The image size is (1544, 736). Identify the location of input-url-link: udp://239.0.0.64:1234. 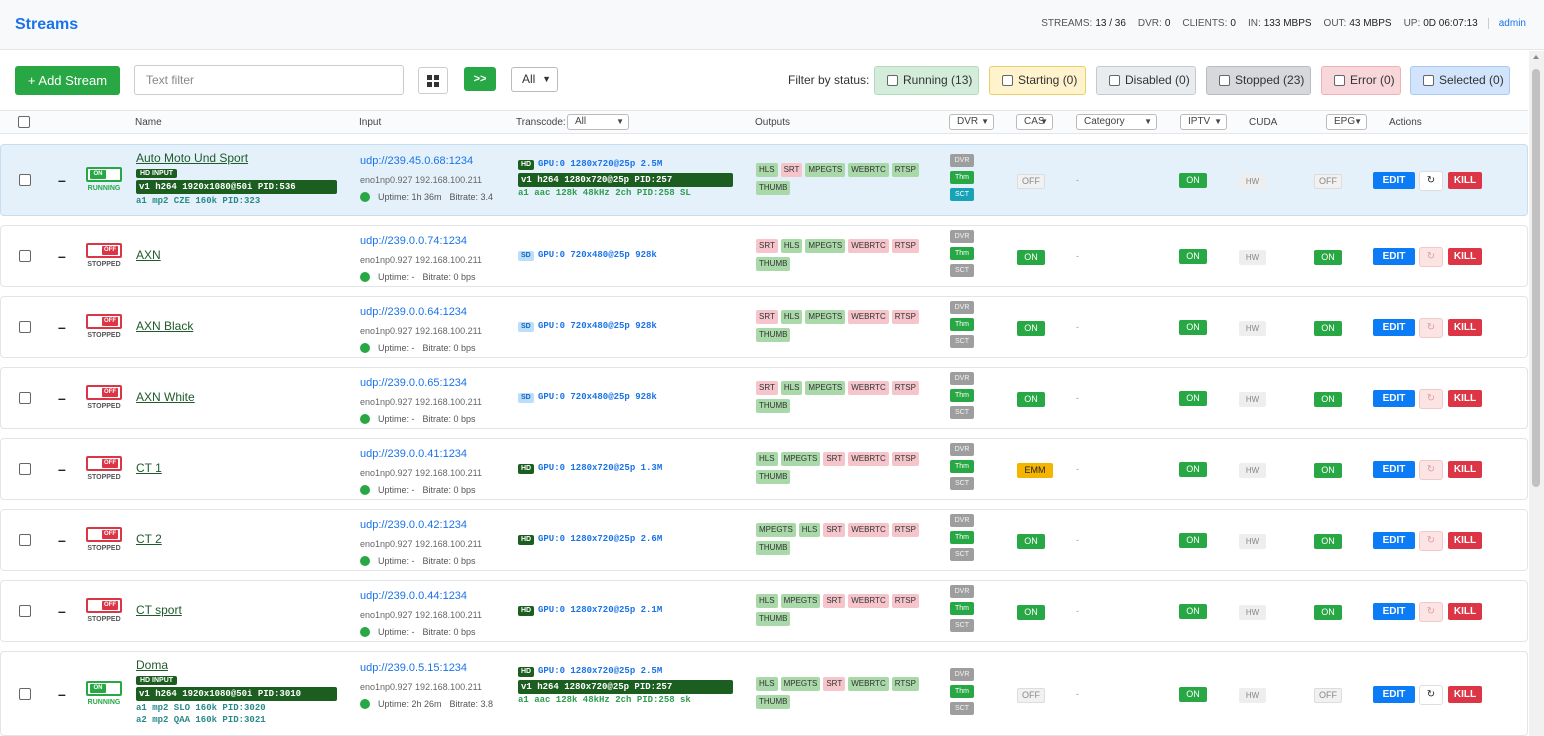
(414, 312).